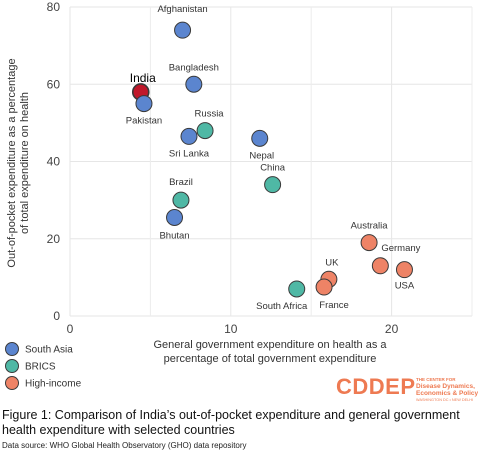  I want to click on y-tick-label: 60, so click(54, 84).